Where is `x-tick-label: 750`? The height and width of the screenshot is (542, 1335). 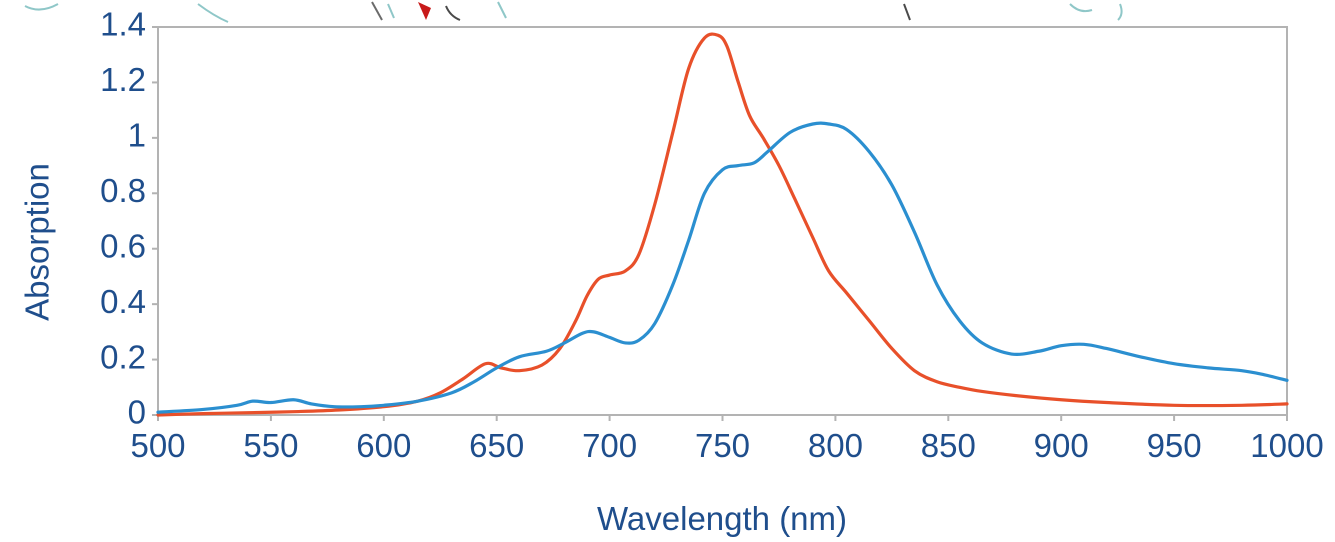 x-tick-label: 750 is located at coordinates (722, 445).